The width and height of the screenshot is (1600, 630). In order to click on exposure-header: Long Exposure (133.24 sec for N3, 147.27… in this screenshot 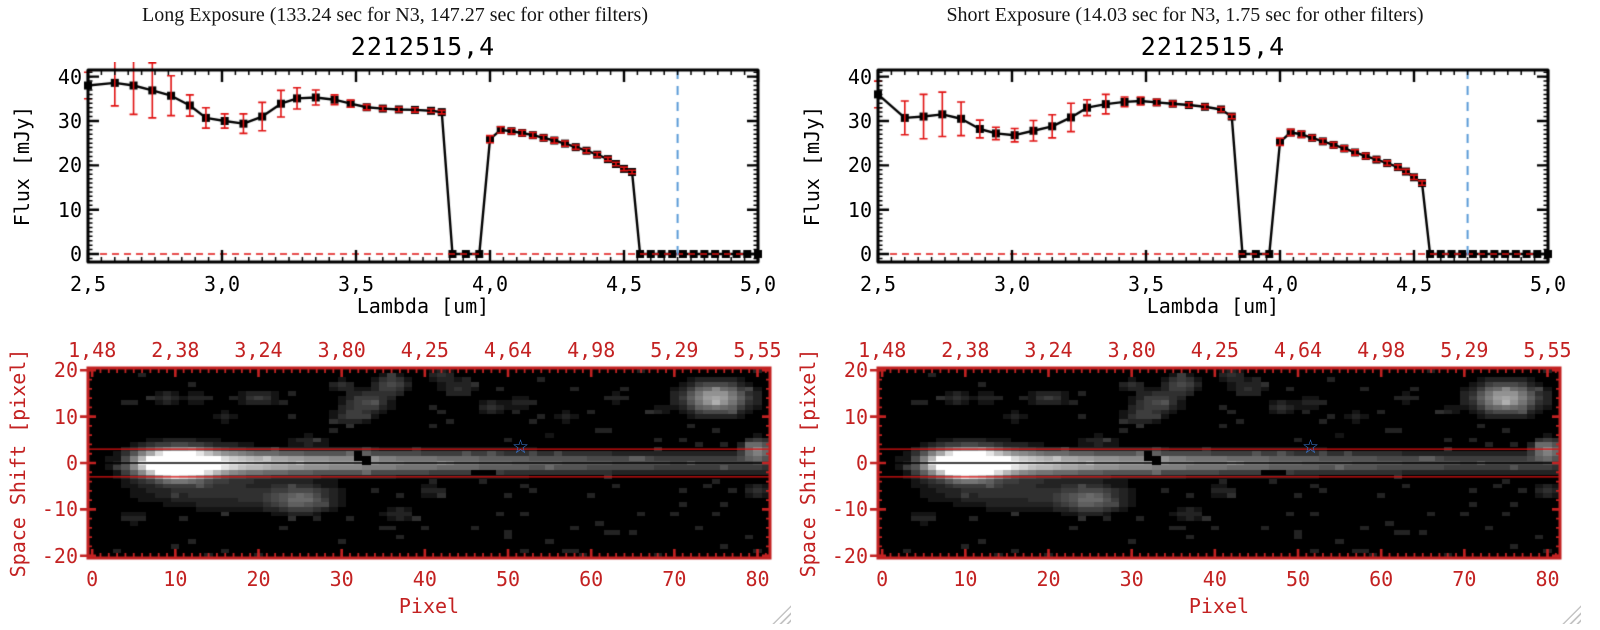, I will do `click(395, 15)`.